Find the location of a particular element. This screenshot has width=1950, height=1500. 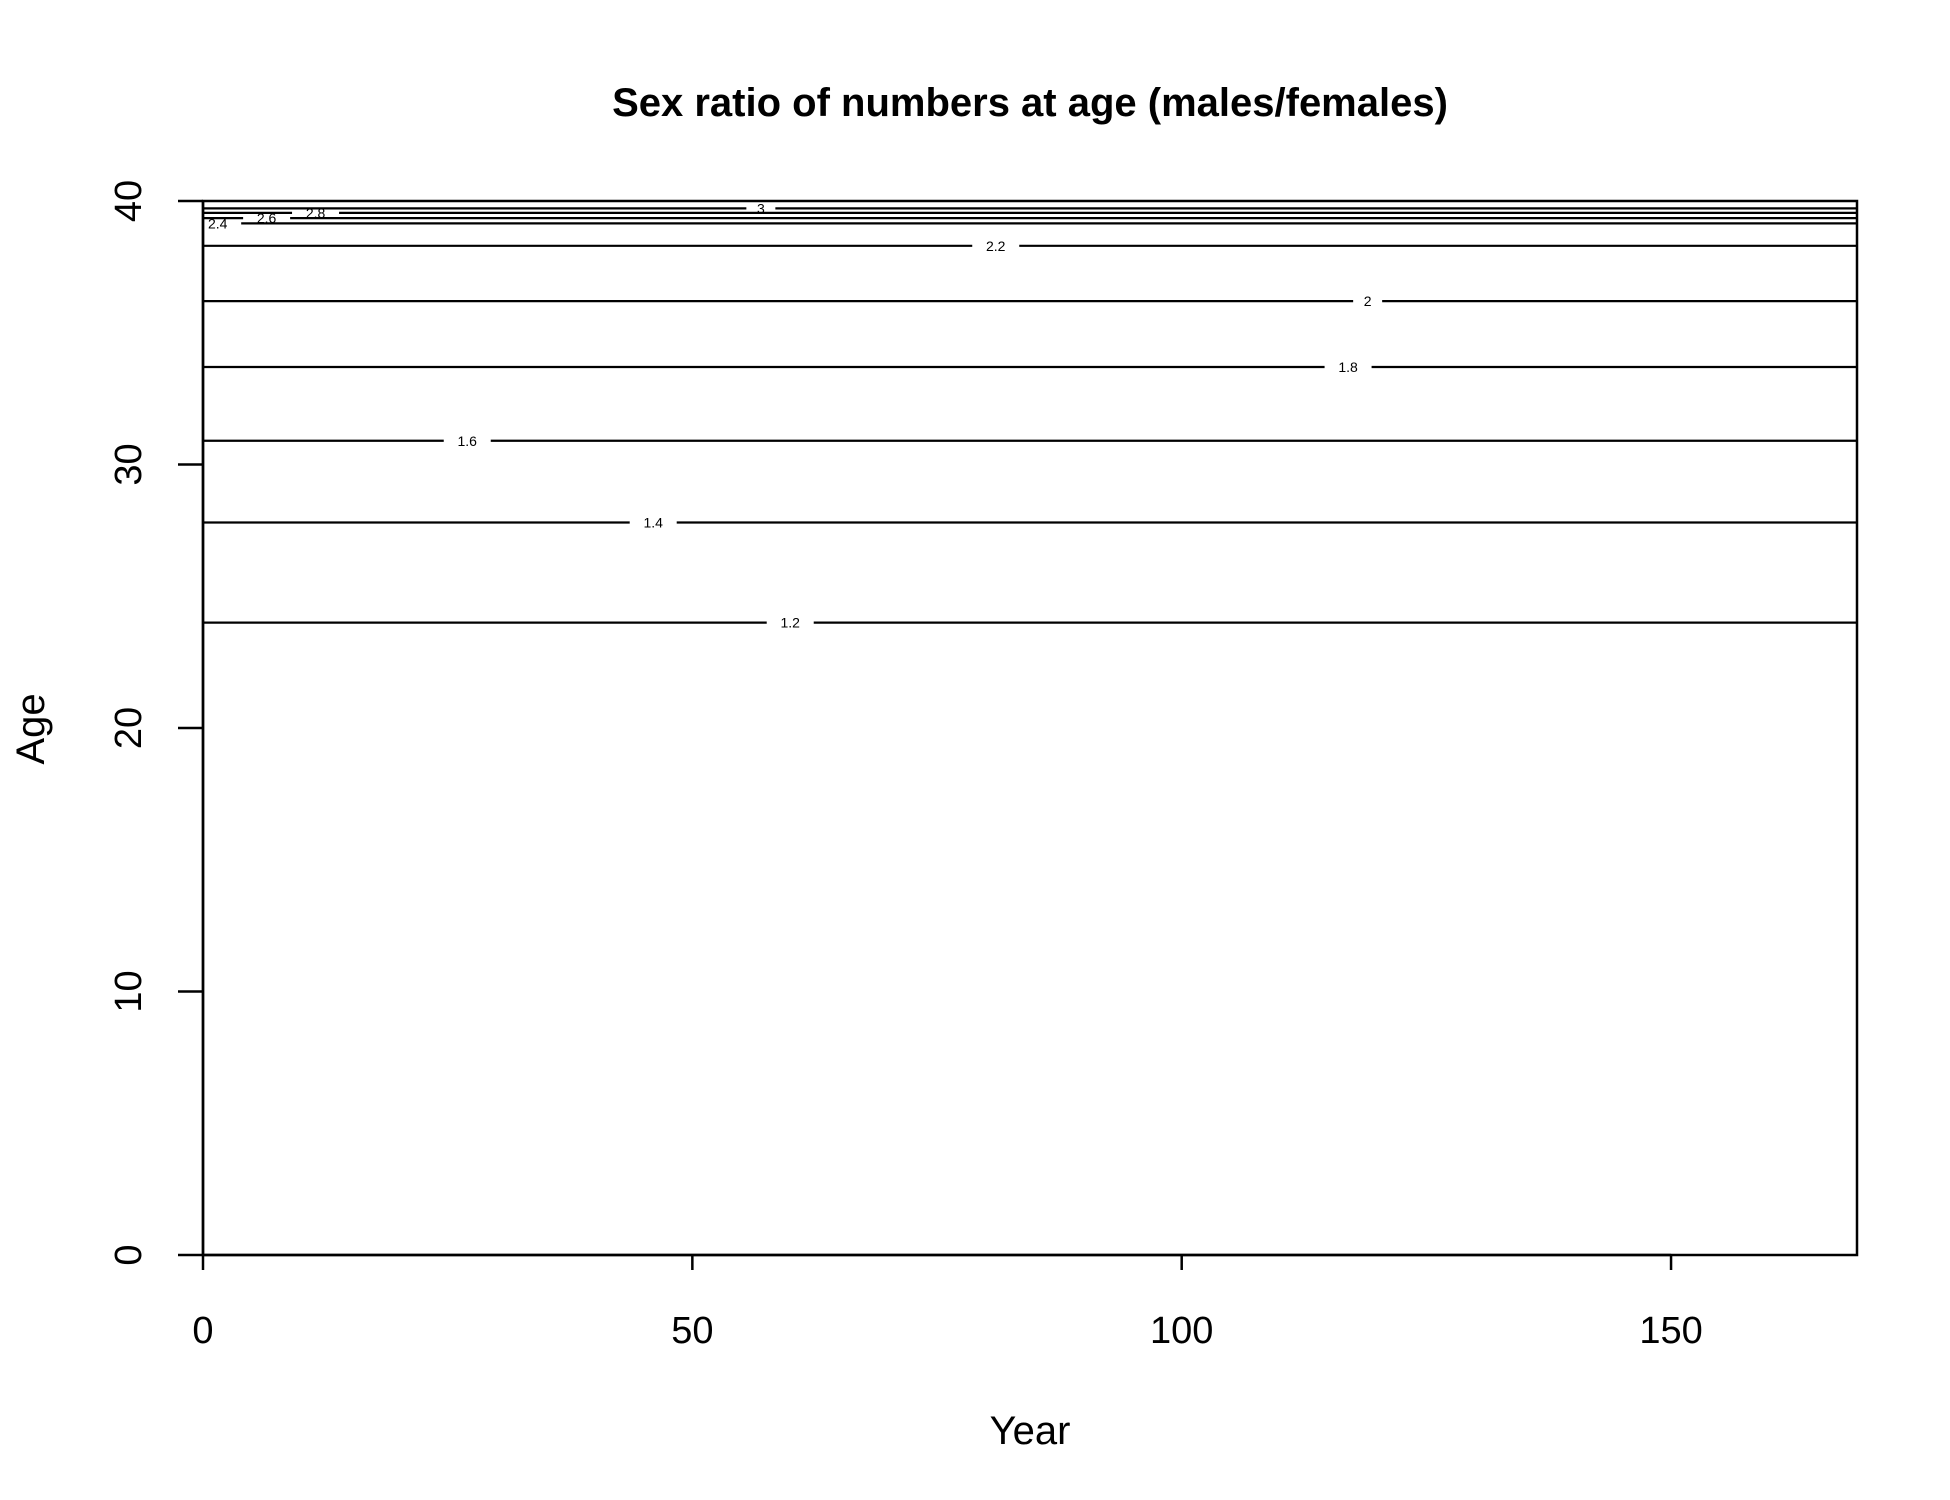

contour-label: 3 is located at coordinates (761, 208).